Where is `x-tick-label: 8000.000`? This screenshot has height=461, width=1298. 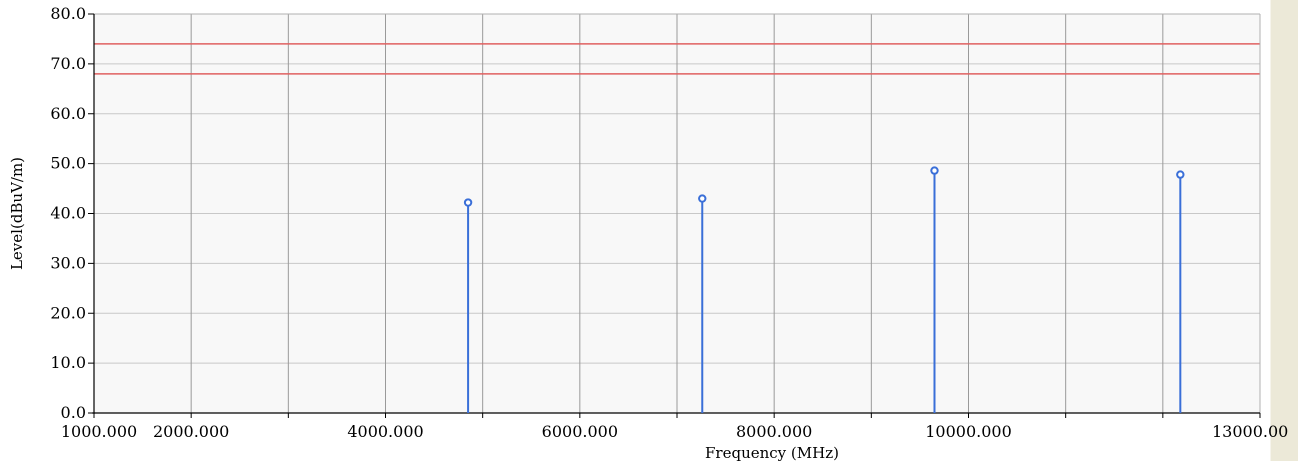
x-tick-label: 8000.000 is located at coordinates (774, 431).